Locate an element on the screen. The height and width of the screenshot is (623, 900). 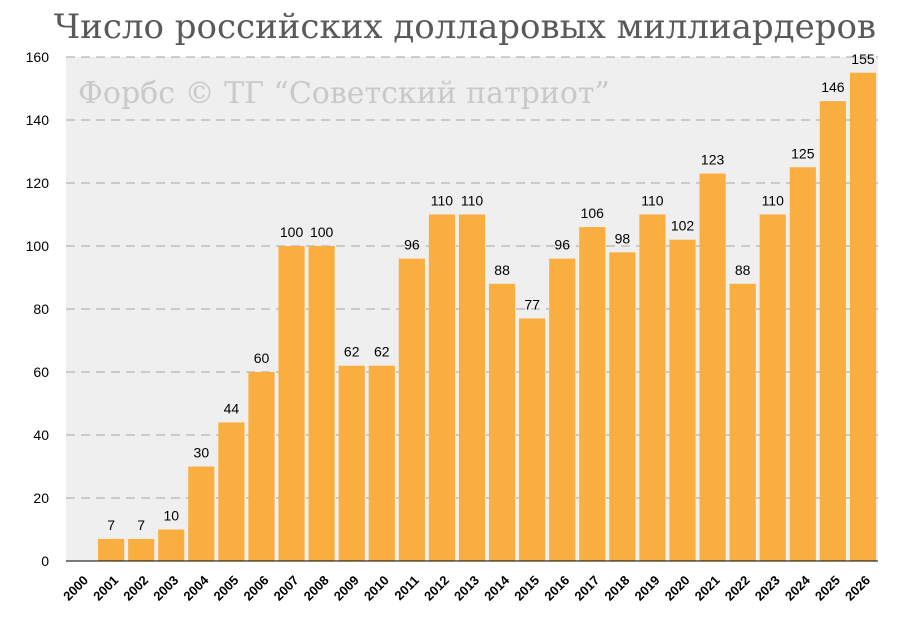
data-label-2005: 44 is located at coordinates (232, 408).